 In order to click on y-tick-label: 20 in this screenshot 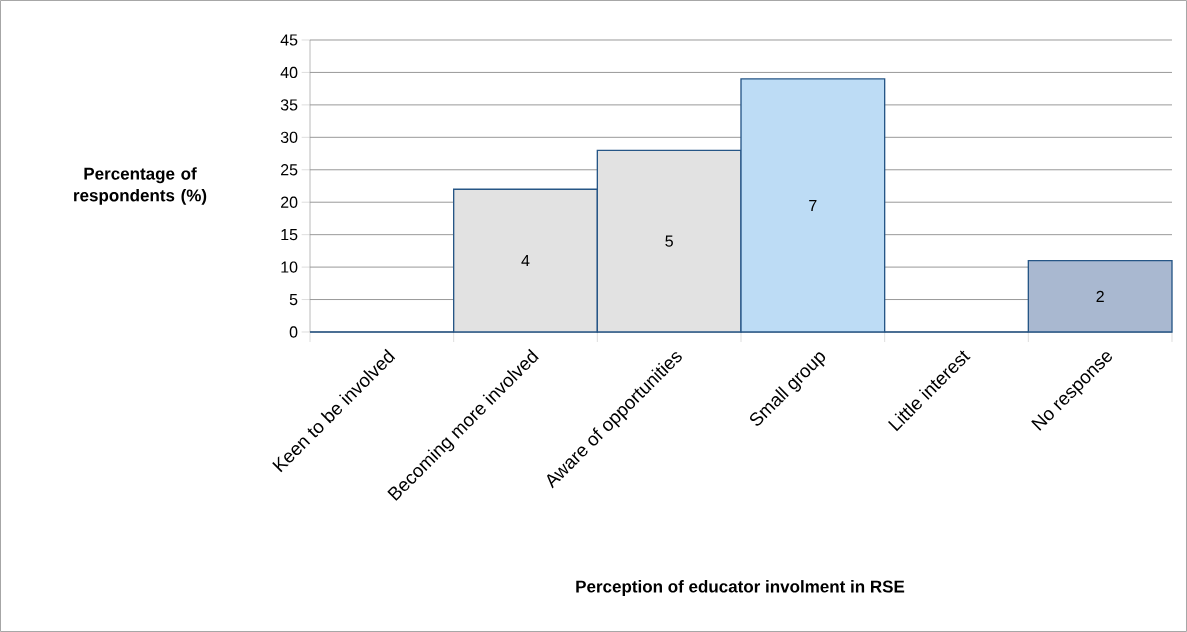, I will do `click(289, 202)`.